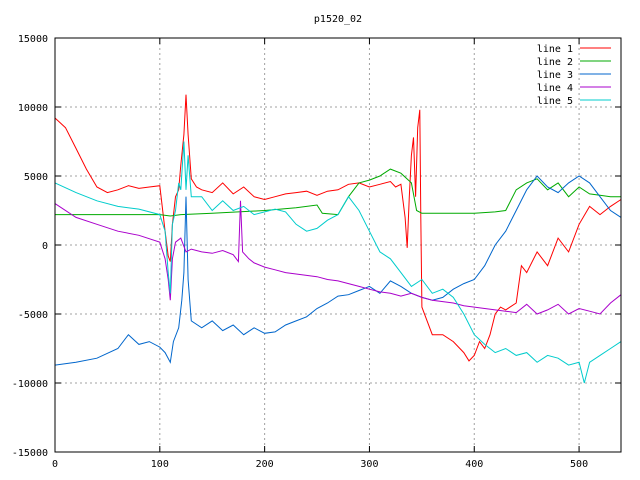  What do you see at coordinates (36, 177) in the screenshot?
I see `y-tick-label: 5000` at bounding box center [36, 177].